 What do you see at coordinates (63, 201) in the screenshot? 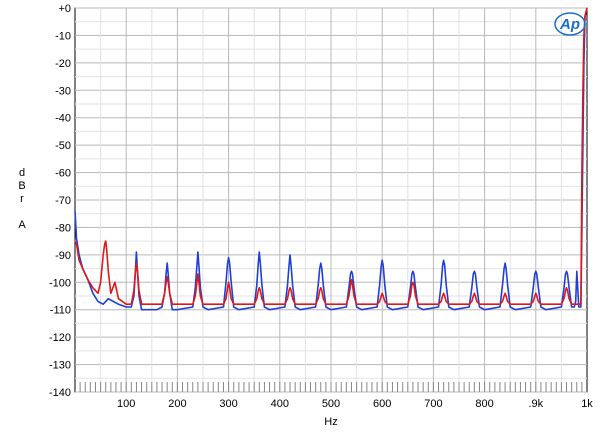
I see `y-tick-label: -70` at bounding box center [63, 201].